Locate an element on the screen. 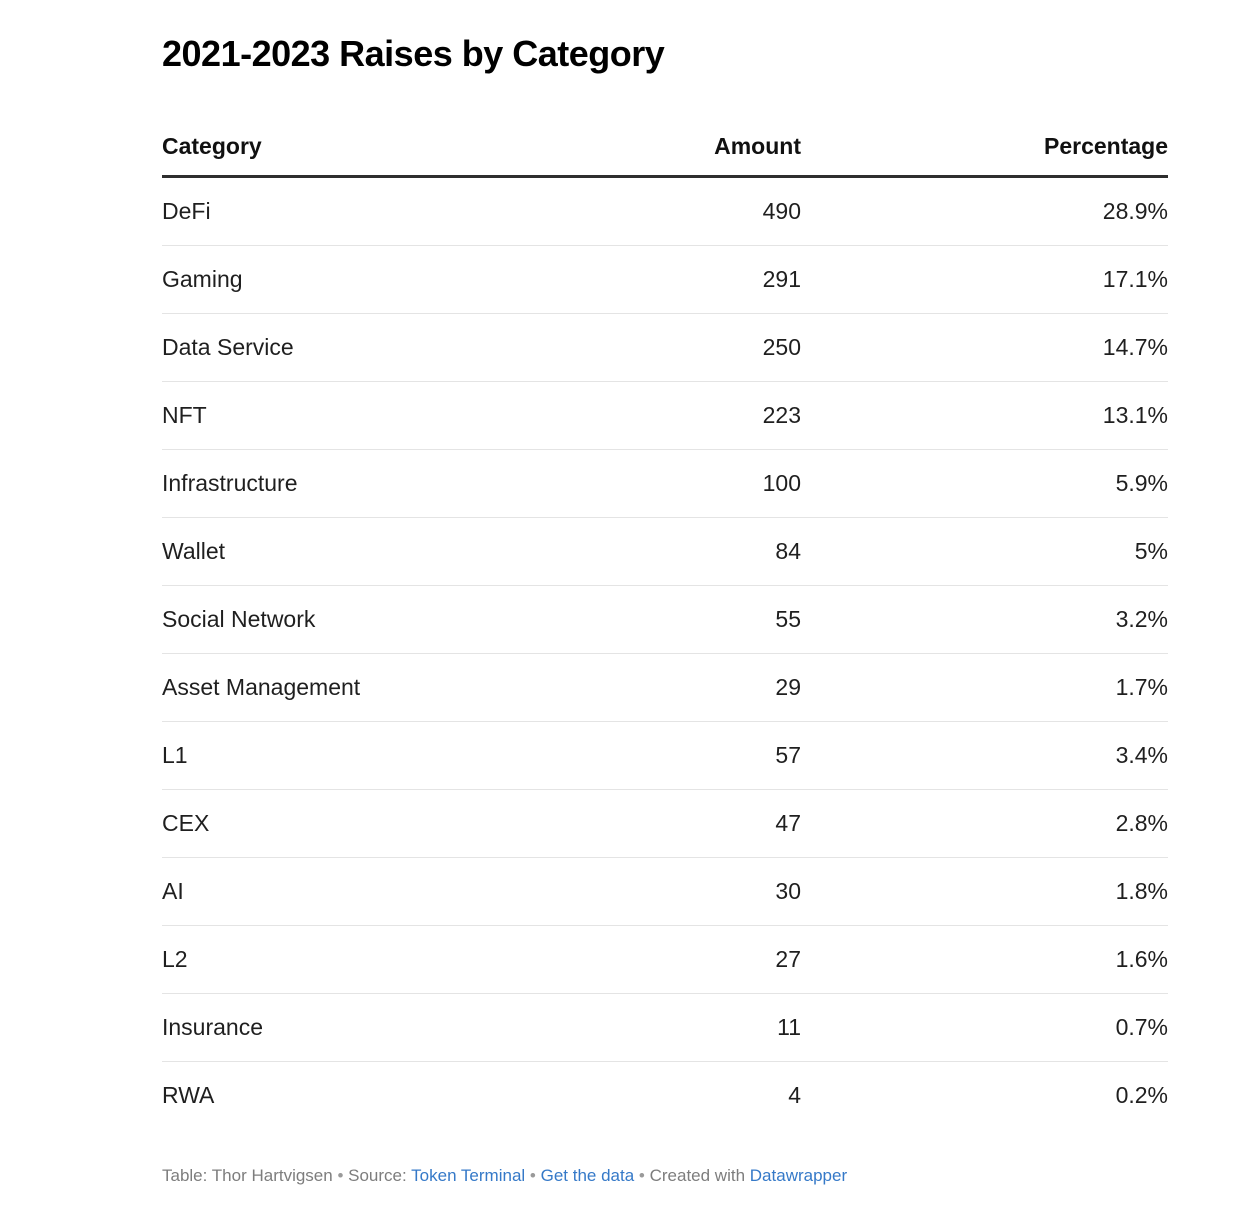 This screenshot has width=1251, height=1208. cell-percentage: 5.9% is located at coordinates (1141, 483).